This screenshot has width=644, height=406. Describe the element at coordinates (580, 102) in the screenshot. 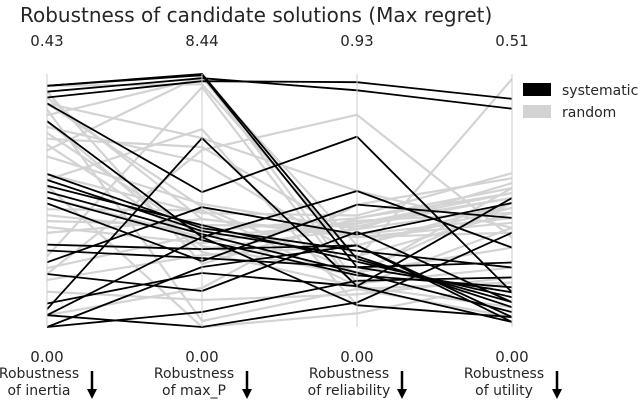

I see `legend: systematic random` at that location.